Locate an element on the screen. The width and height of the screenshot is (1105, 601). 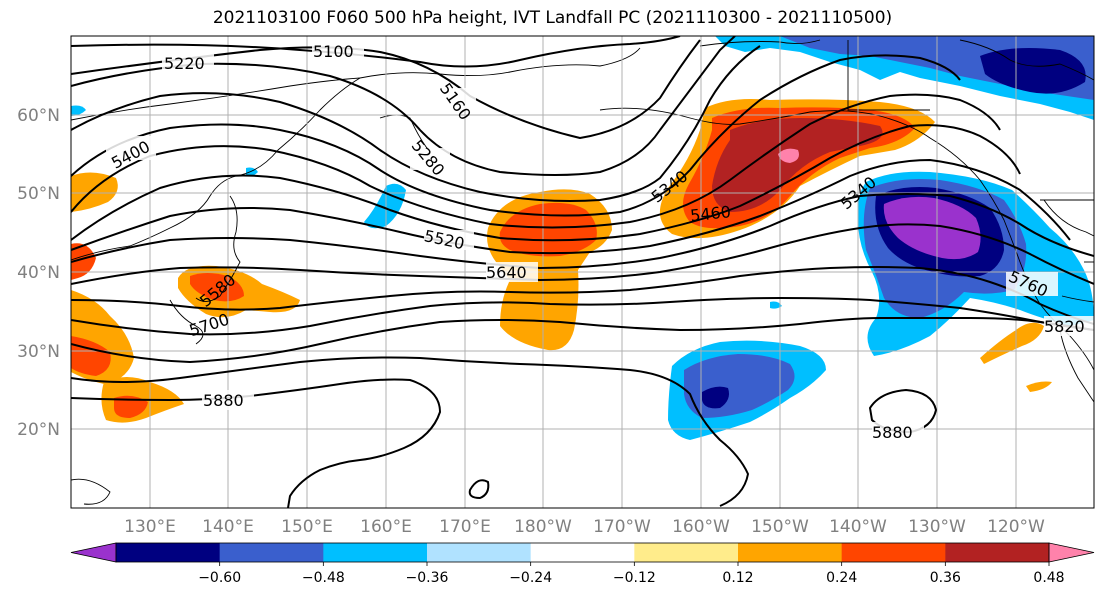
contour-5880-d is located at coordinates (479, 489).